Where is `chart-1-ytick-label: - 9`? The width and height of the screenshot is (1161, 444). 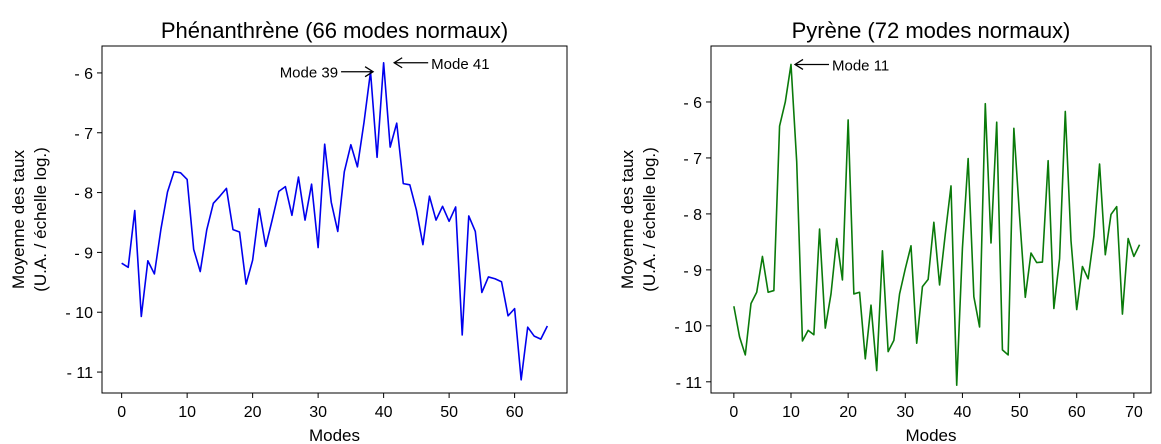
chart-1-ytick-label: - 9 is located at coordinates (83, 253).